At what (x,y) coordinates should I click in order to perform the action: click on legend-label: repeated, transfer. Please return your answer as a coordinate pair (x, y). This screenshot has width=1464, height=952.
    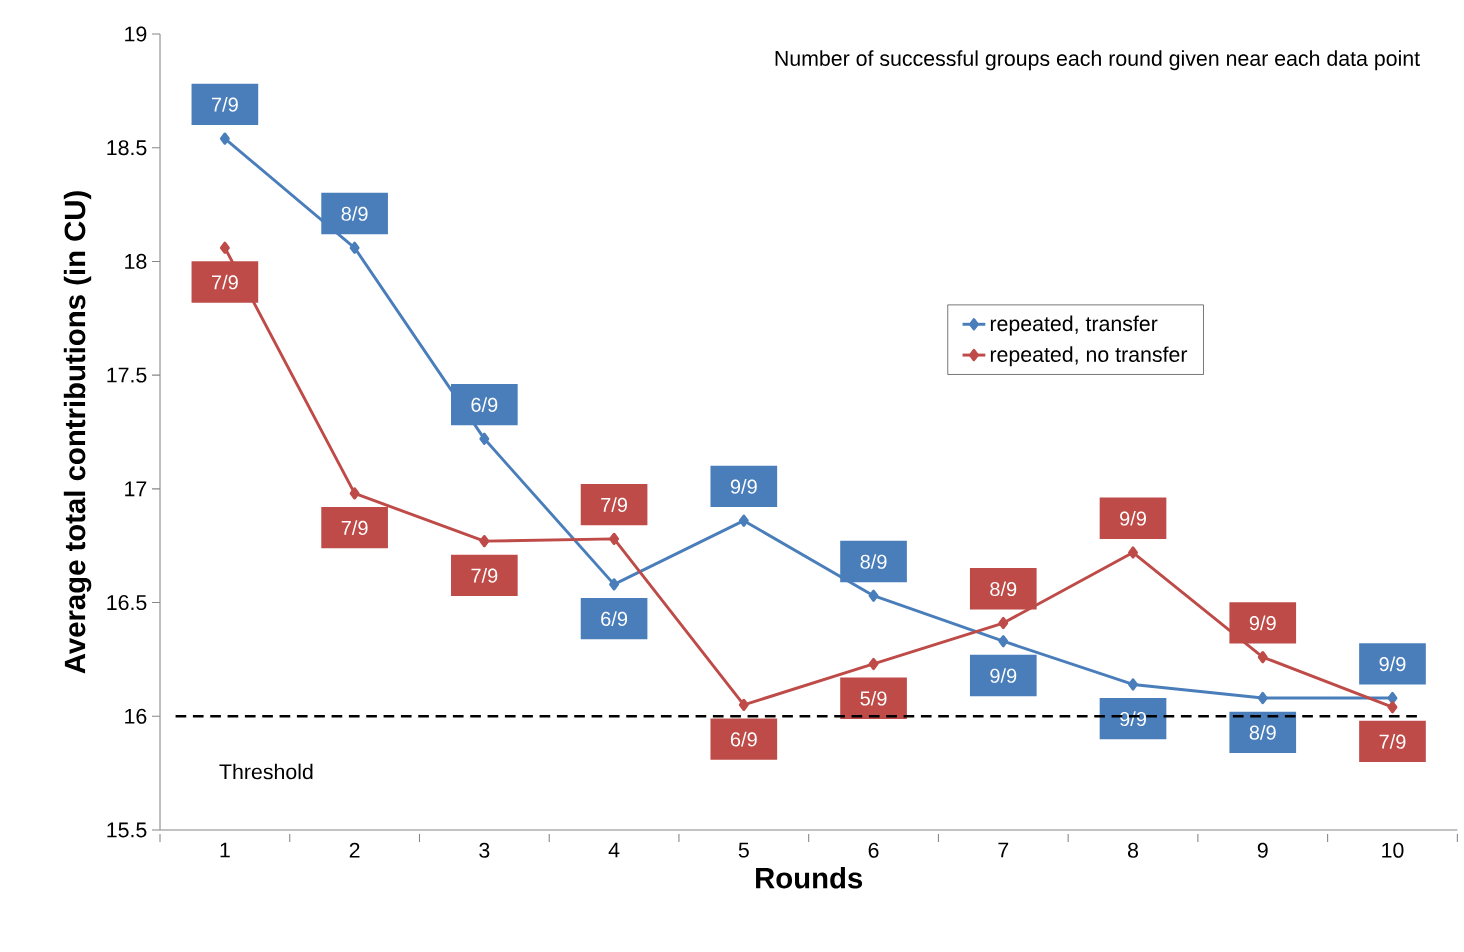
    Looking at the image, I should click on (1074, 325).